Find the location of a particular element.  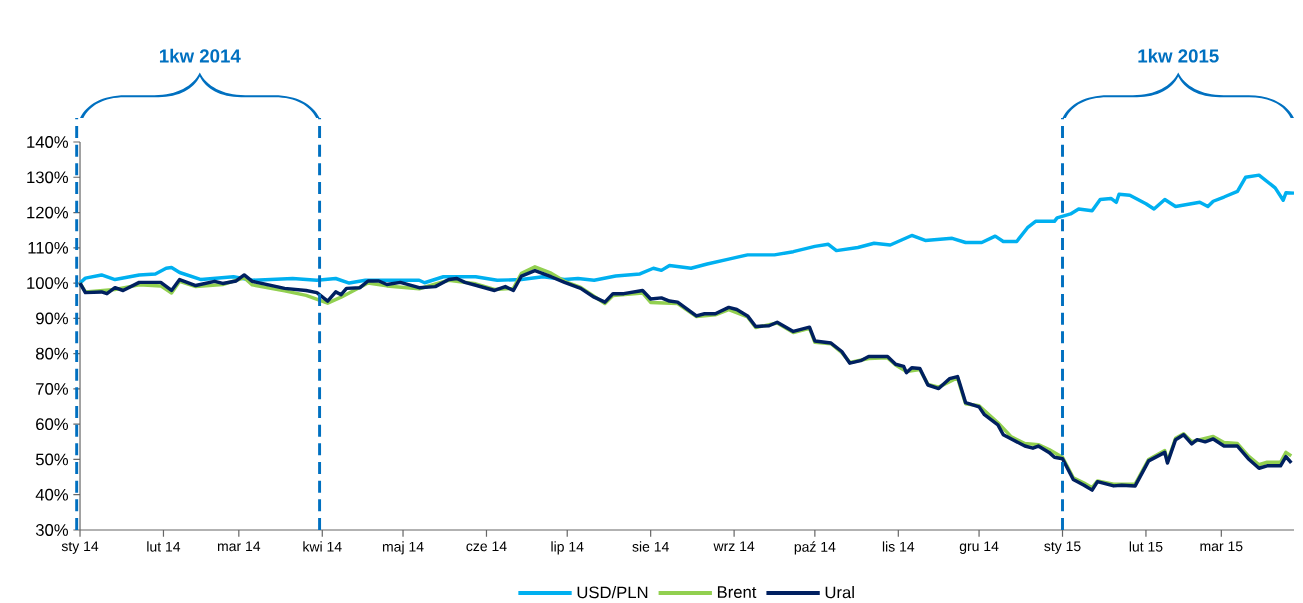

x-tick-label: lut 14 is located at coordinates (164, 546).